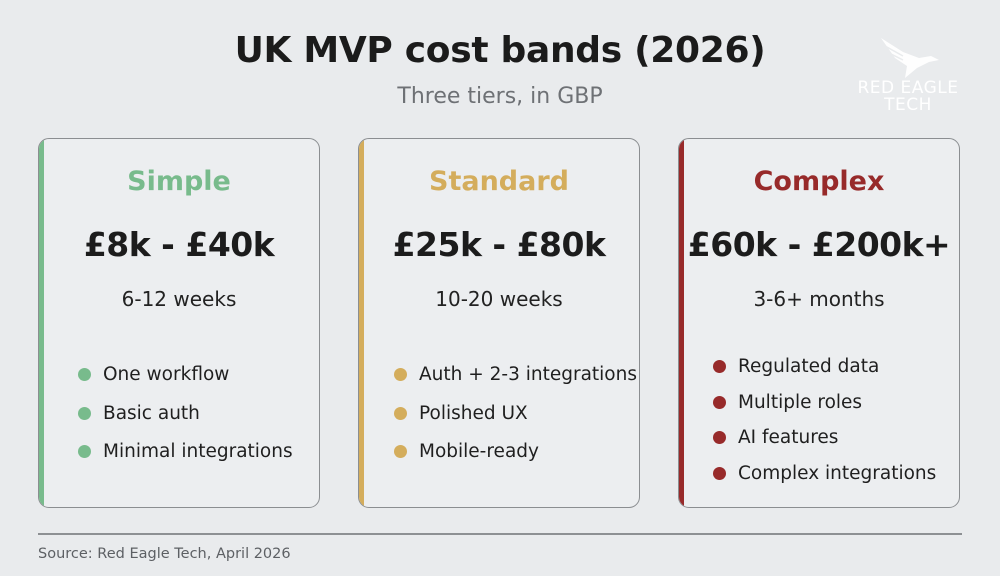  I want to click on tier-duration: 3-6+ months, so click(819, 299).